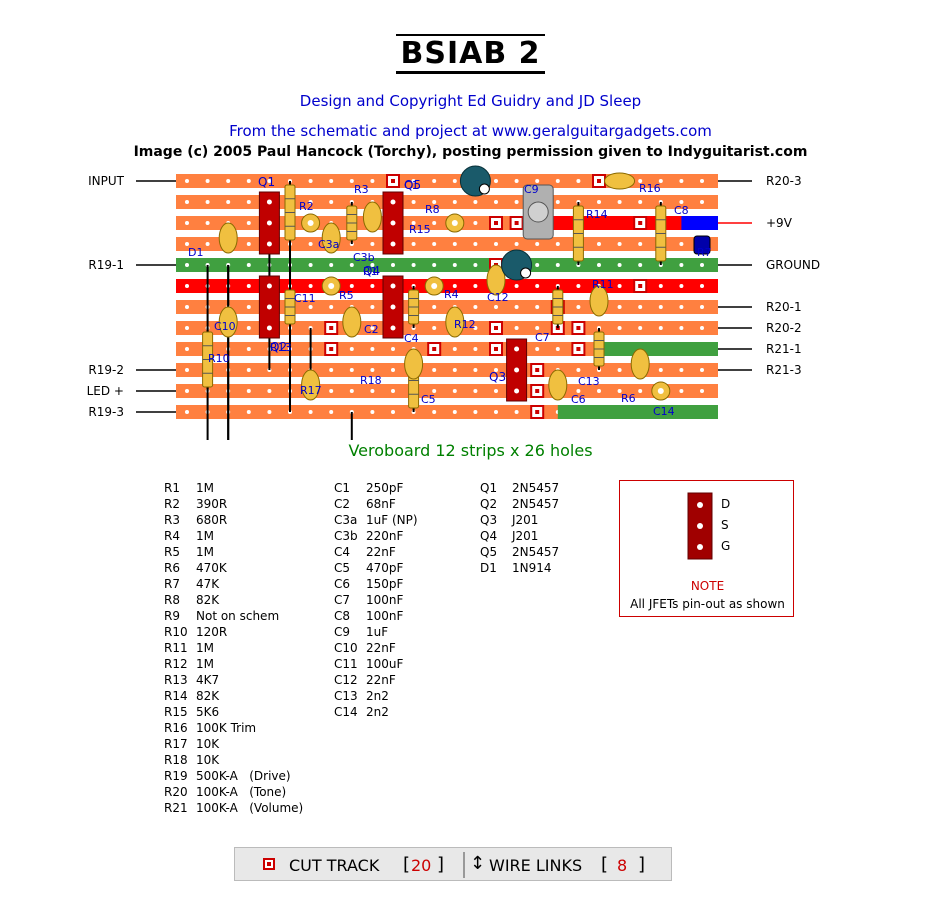 The image size is (941, 912). Describe the element at coordinates (385, 616) in the screenshot. I see `capacitor-value: 100nF` at that location.